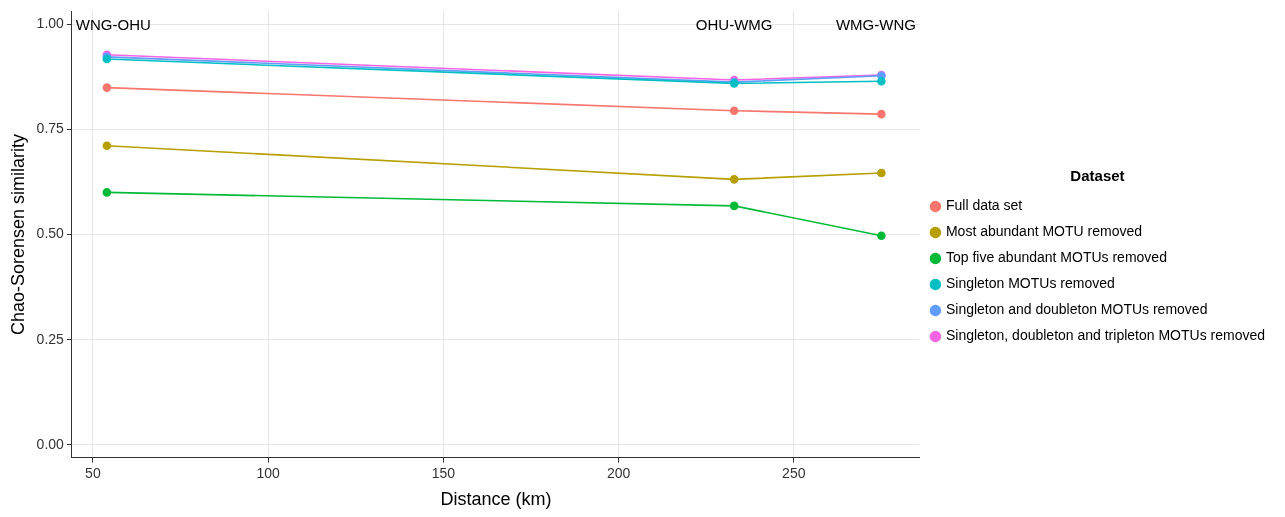 The height and width of the screenshot is (517, 1285). Describe the element at coordinates (443, 472) in the screenshot. I see `x-tick-label: 150` at that location.